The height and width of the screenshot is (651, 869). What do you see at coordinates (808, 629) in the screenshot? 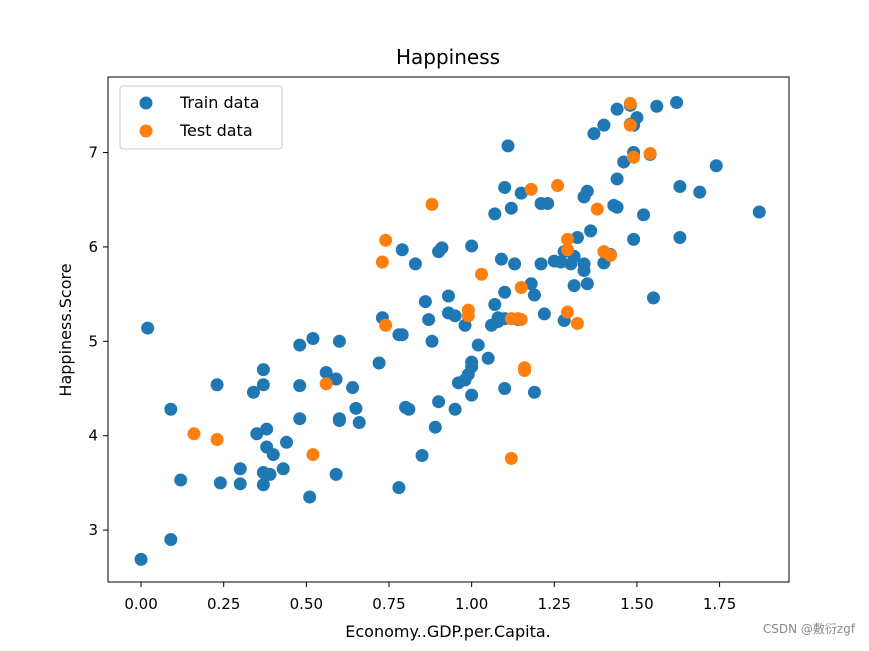
I see `watermark: CSDN @敷衍zgf` at bounding box center [808, 629].